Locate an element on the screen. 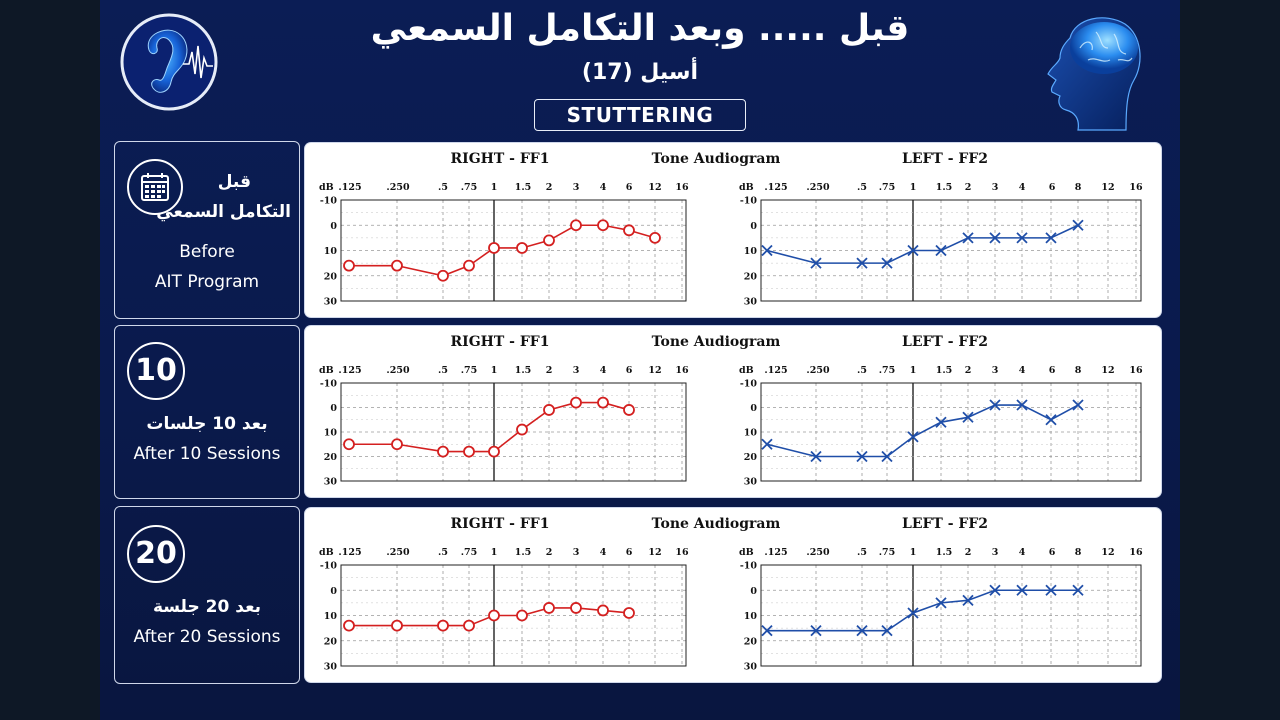 The image size is (1280, 720). left-x-tick-label: .125 is located at coordinates (775, 187).